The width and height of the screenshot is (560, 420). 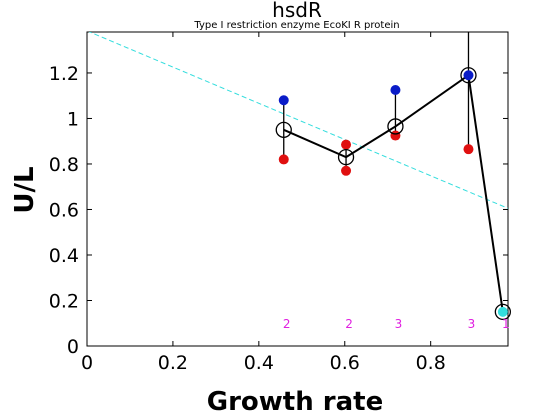 What do you see at coordinates (297, 11) in the screenshot?
I see `chart-title: hsdR` at bounding box center [297, 11].